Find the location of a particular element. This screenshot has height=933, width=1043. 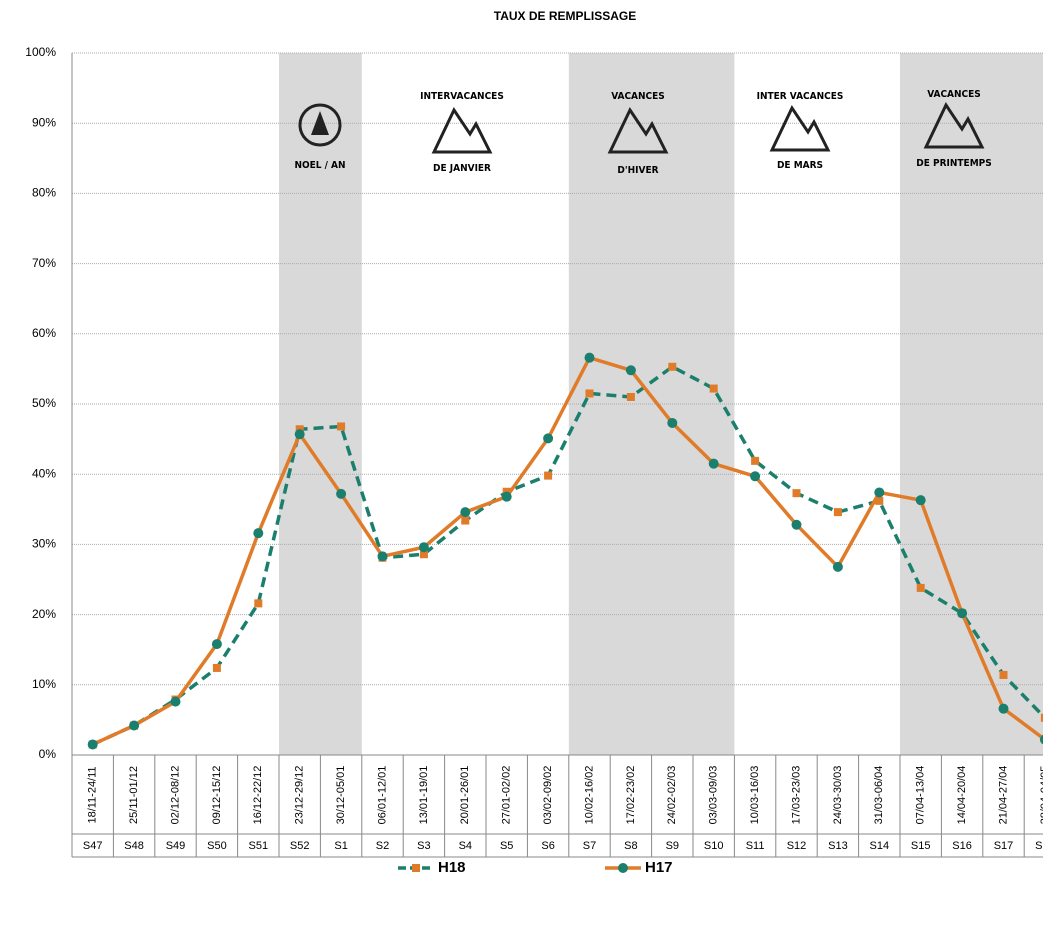

y-tick-label: 40% is located at coordinates (44, 473).